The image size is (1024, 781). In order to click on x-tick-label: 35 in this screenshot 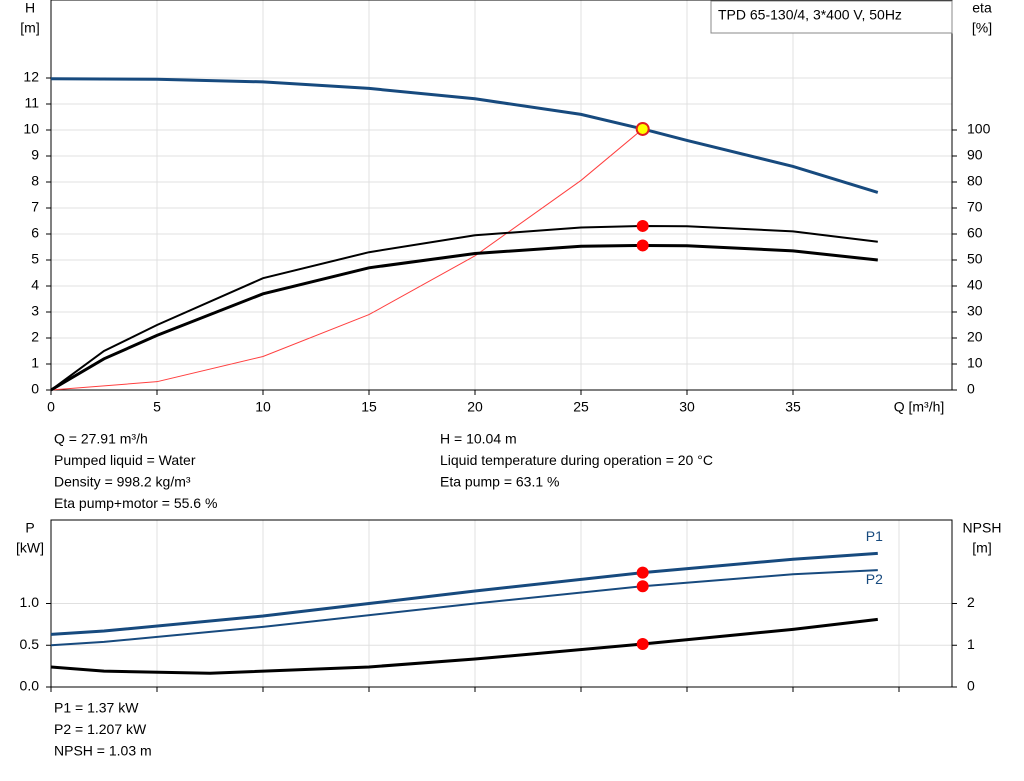, I will do `click(793, 407)`.